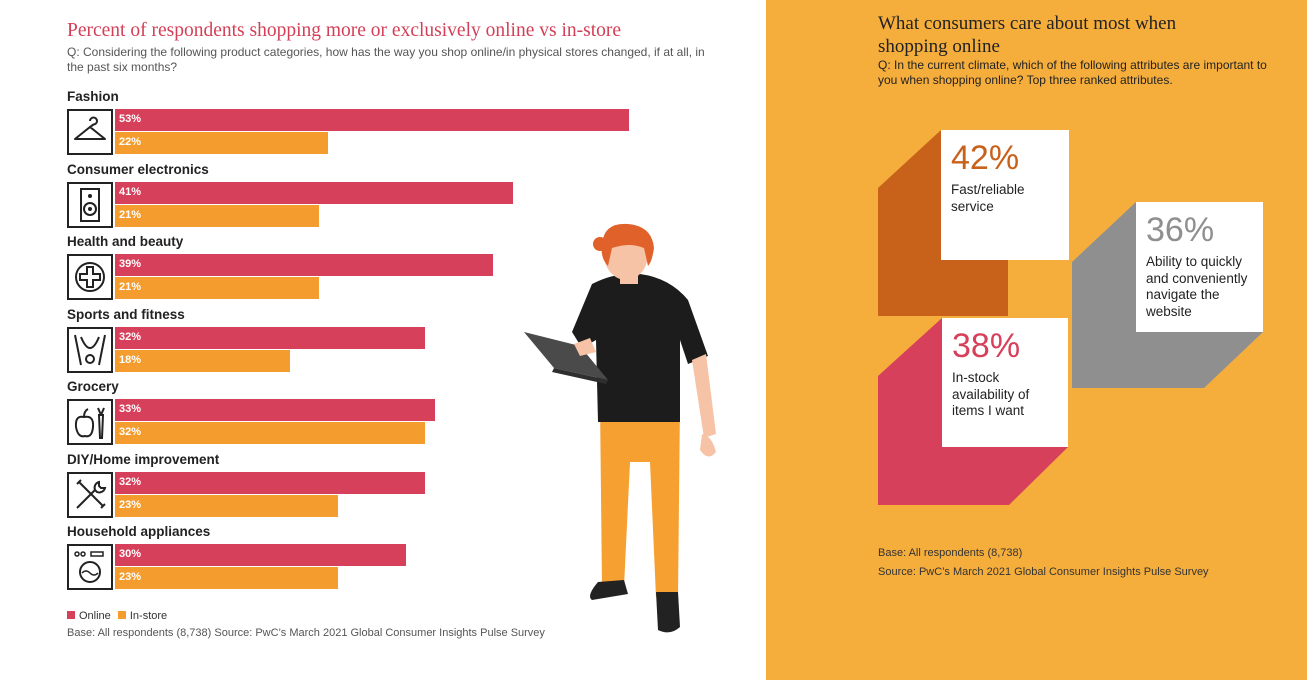 The height and width of the screenshot is (680, 1307). Describe the element at coordinates (222, 143) in the screenshot. I see `instore-bar: 22%` at that location.